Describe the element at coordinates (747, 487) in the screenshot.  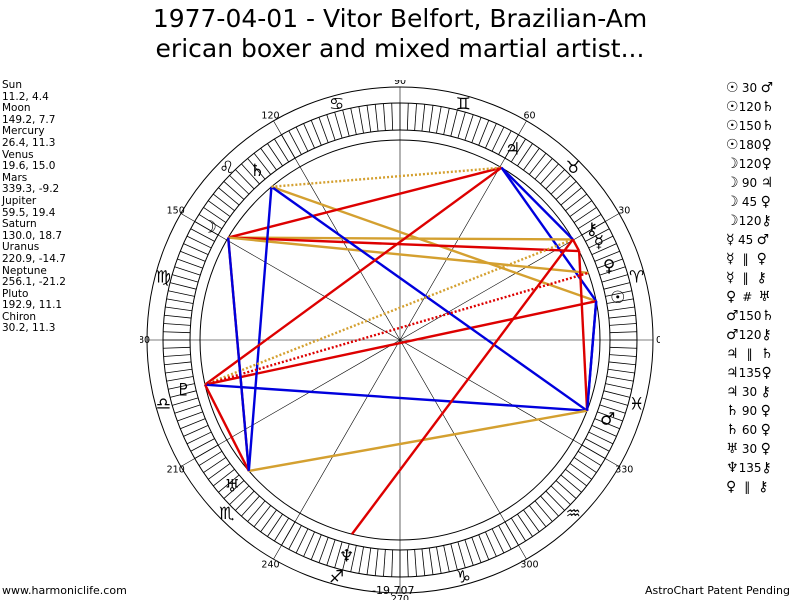
I see `aspect-type: ‖` at that location.